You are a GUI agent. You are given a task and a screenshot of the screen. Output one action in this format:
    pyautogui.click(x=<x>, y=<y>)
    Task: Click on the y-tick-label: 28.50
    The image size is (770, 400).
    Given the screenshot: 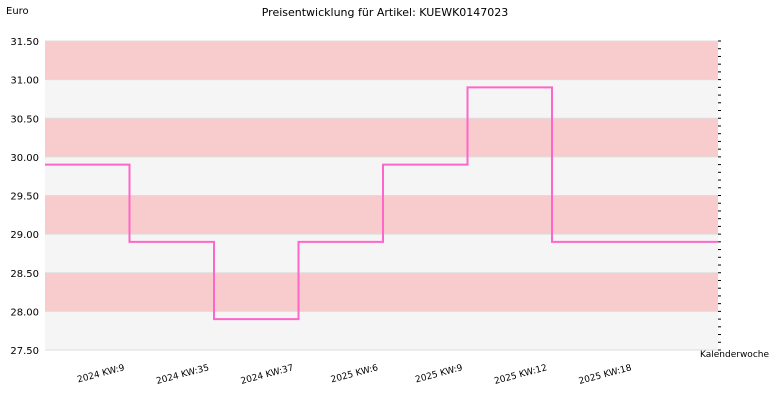 What is the action you would take?
    pyautogui.click(x=24, y=274)
    